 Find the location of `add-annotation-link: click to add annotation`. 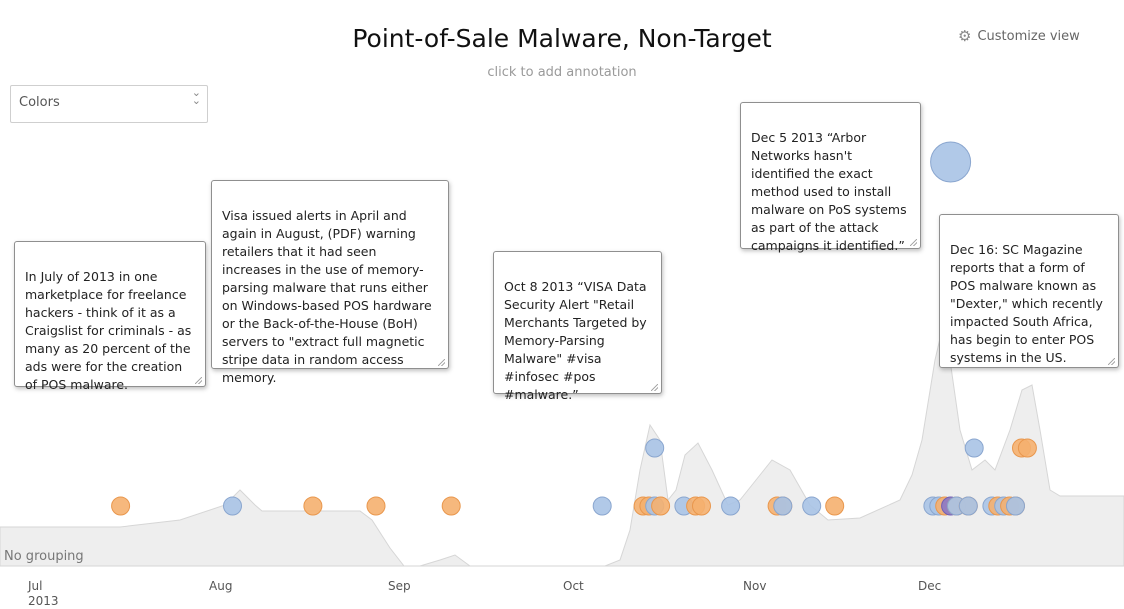

add-annotation-link: click to add annotation is located at coordinates (562, 72).